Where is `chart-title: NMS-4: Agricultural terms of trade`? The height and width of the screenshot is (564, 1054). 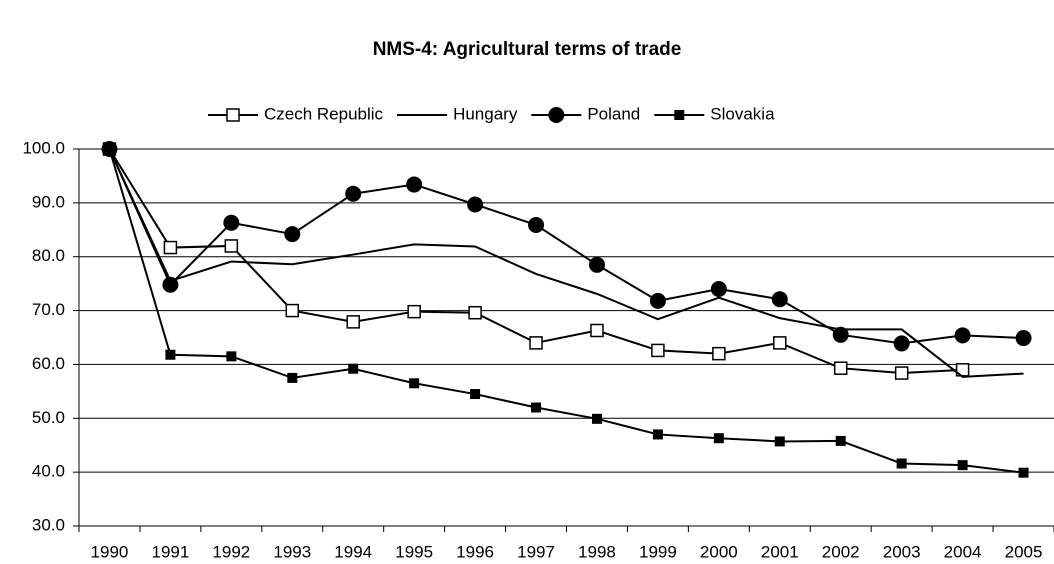 chart-title: NMS-4: Agricultural terms of trade is located at coordinates (527, 49).